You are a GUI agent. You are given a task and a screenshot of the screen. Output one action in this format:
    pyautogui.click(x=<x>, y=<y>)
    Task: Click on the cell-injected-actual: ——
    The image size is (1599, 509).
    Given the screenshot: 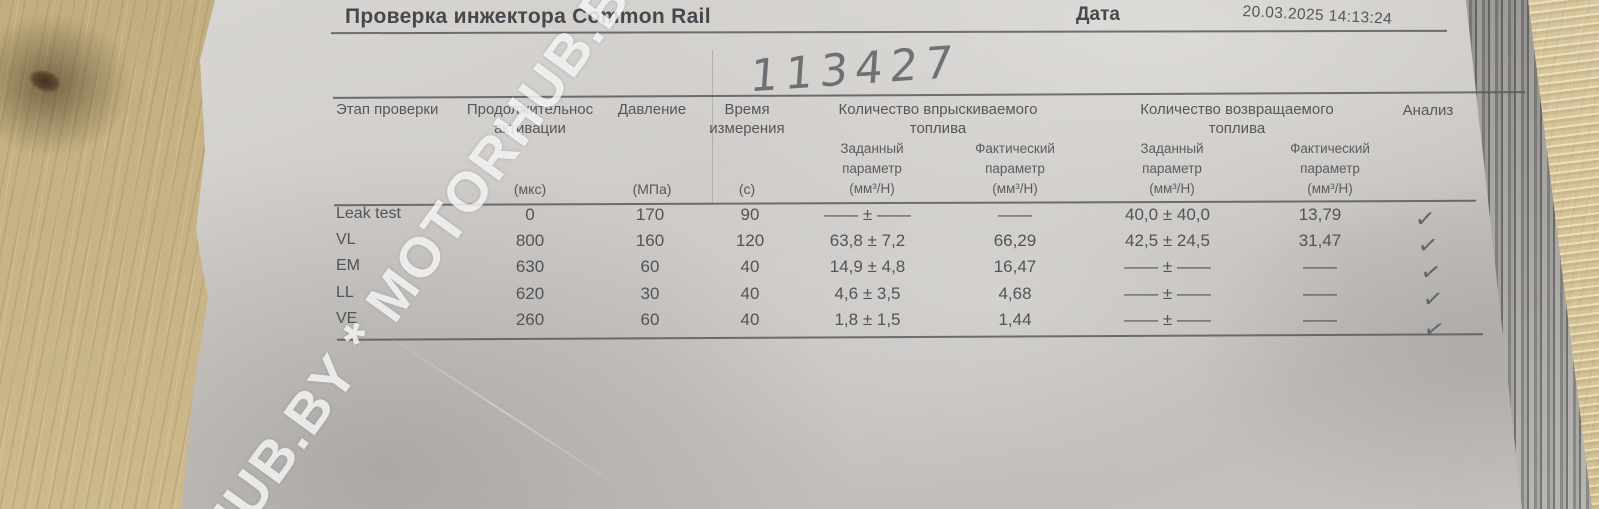 What is the action you would take?
    pyautogui.click(x=1015, y=214)
    